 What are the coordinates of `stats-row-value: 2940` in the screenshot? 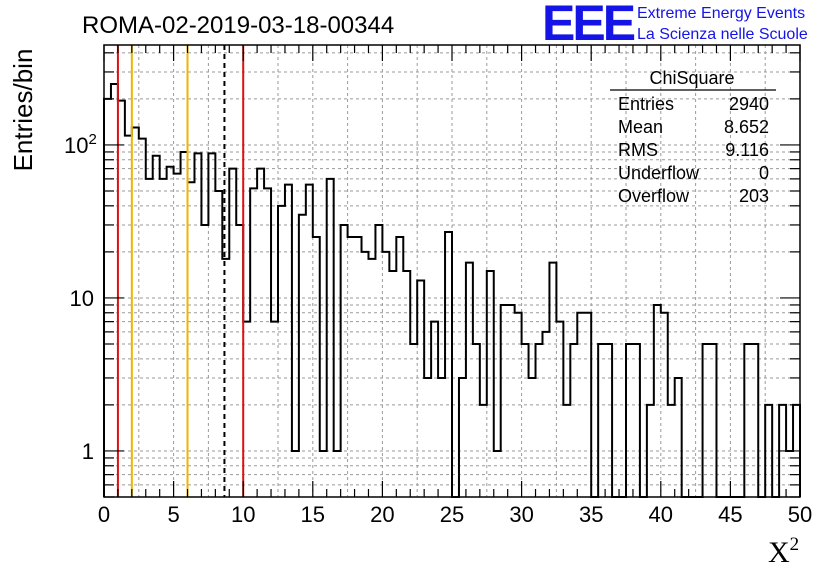 It's located at (749, 104).